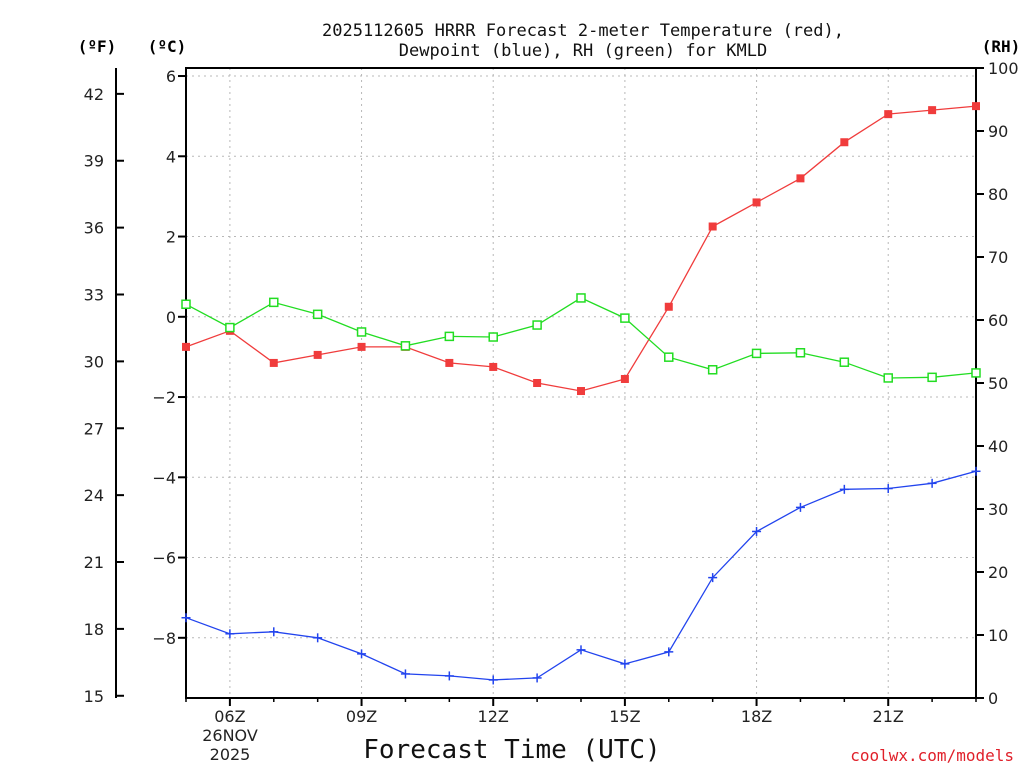 This screenshot has width=1024, height=768. Describe the element at coordinates (230, 735) in the screenshot. I see `date-label-day: 26NOV` at that location.